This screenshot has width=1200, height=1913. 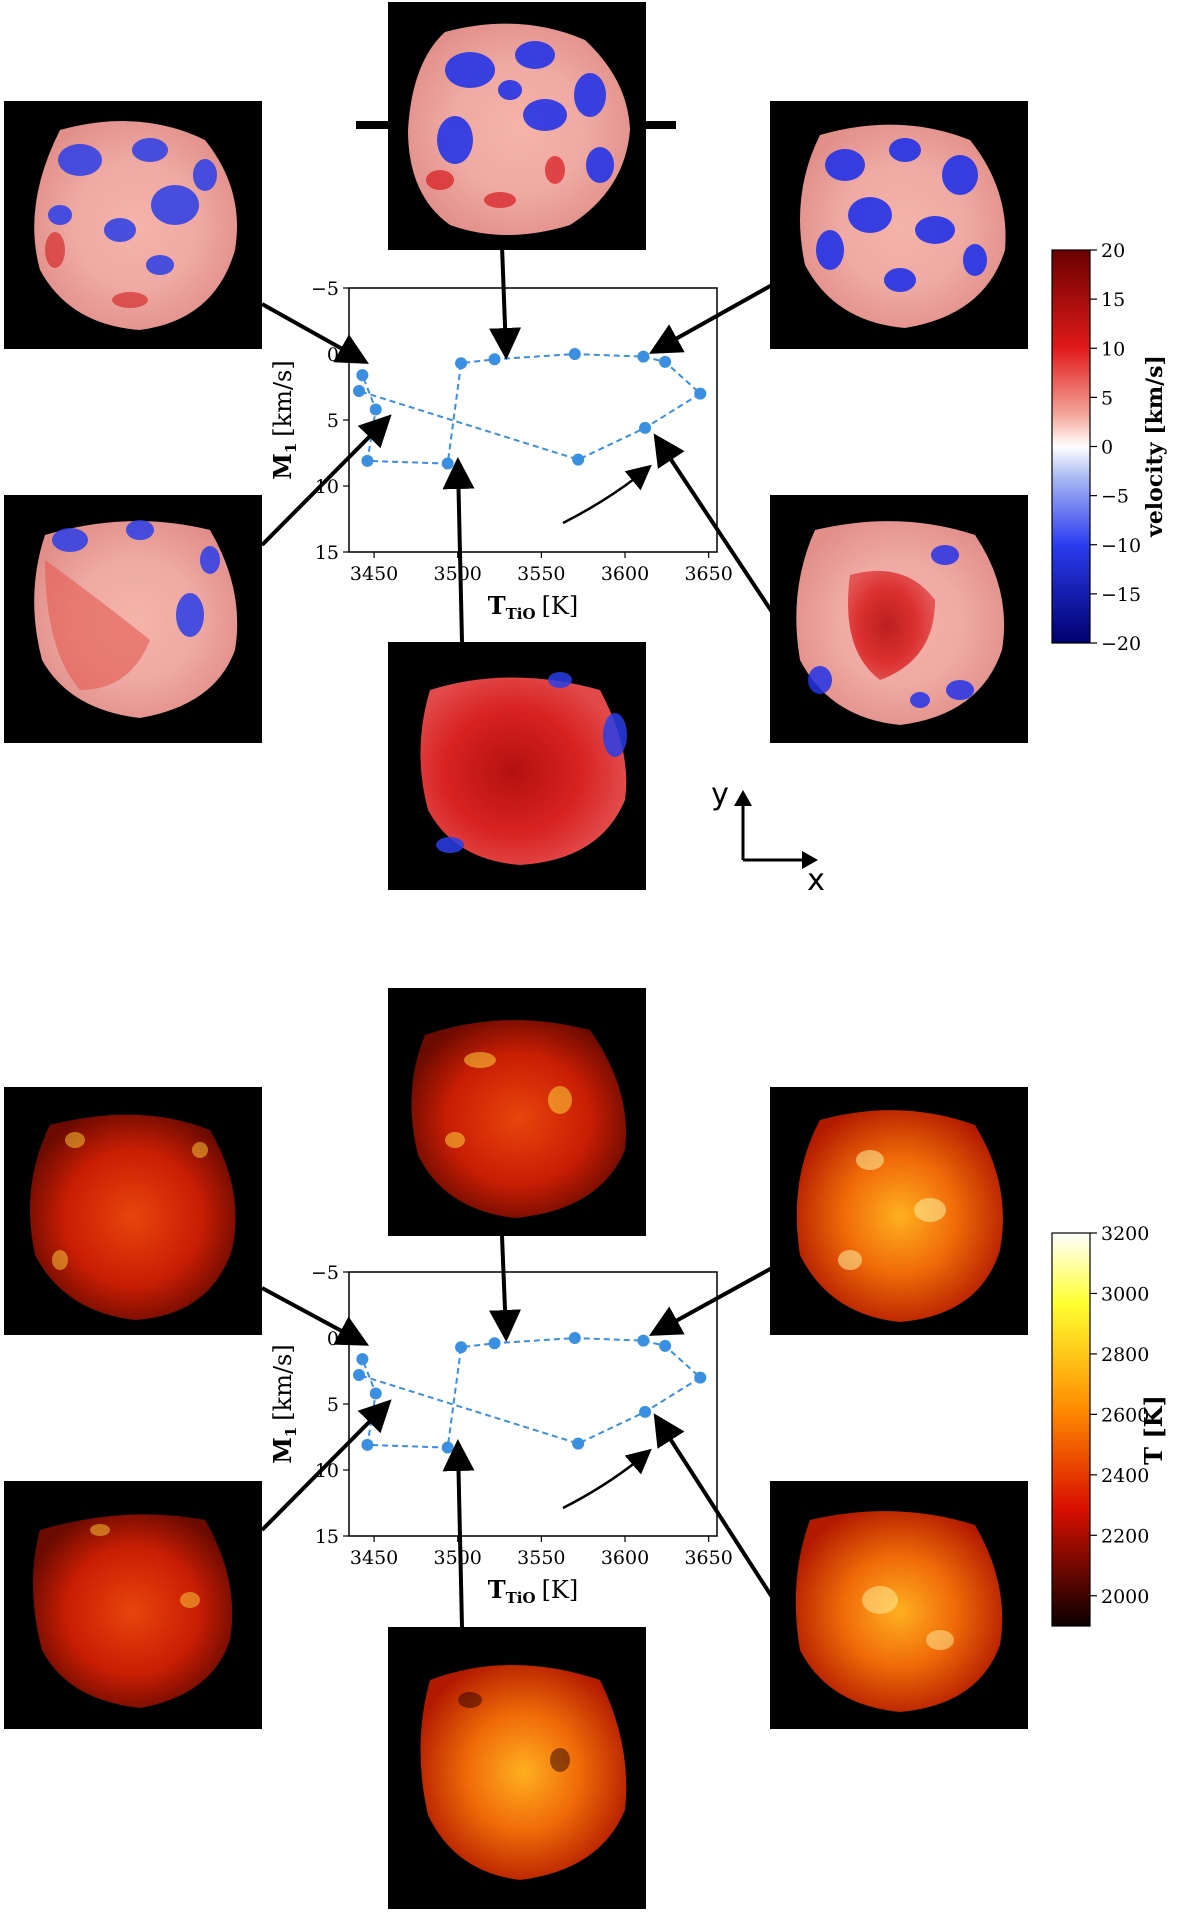 I want to click on colorbar-tick-label: 20, so click(x=1113, y=251).